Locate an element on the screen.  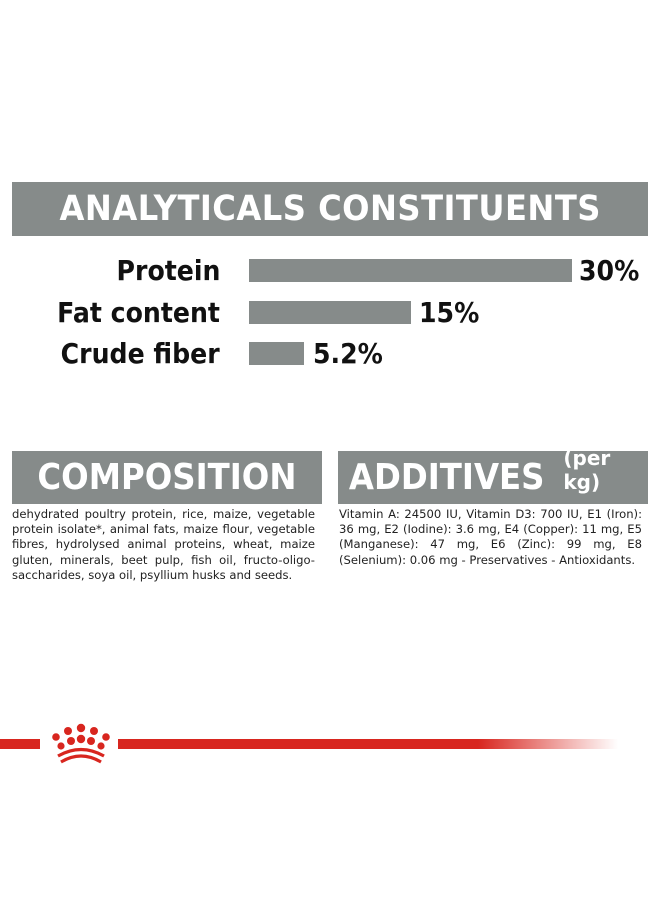
constituent-row-protein: Protein 30% is located at coordinates (330, 271).